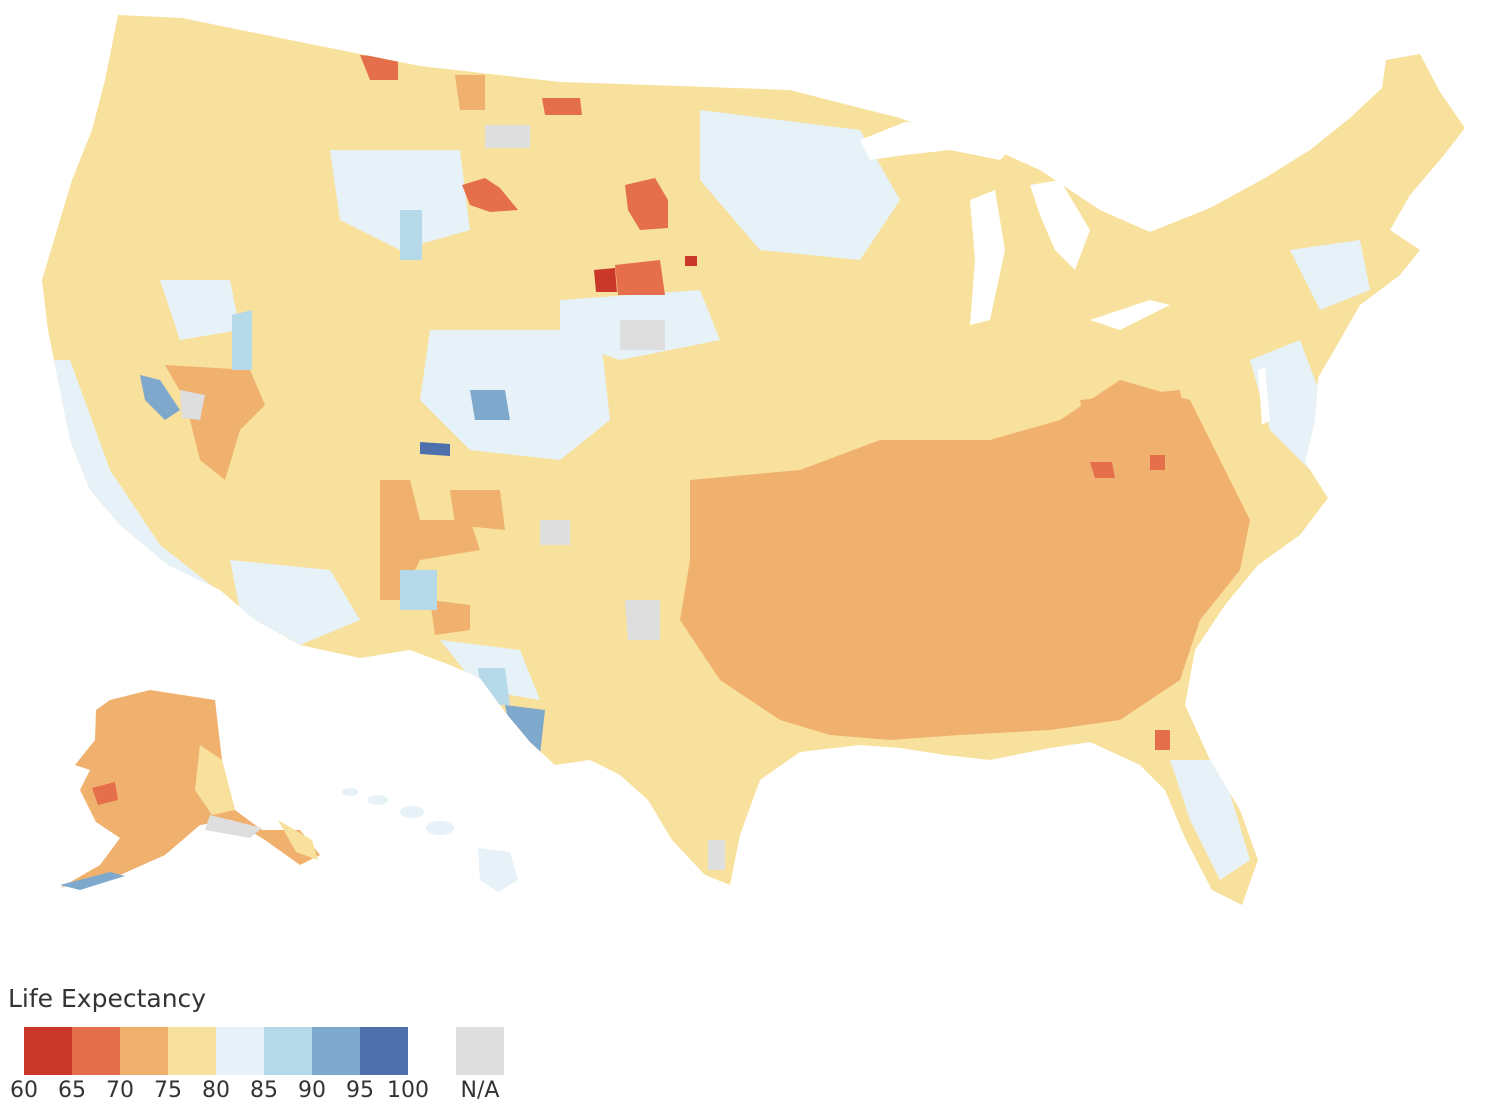 Image resolution: width=1488 pixels, height=1112 pixels. What do you see at coordinates (216, 1090) in the screenshot?
I see `legend-tick-80: 80` at bounding box center [216, 1090].